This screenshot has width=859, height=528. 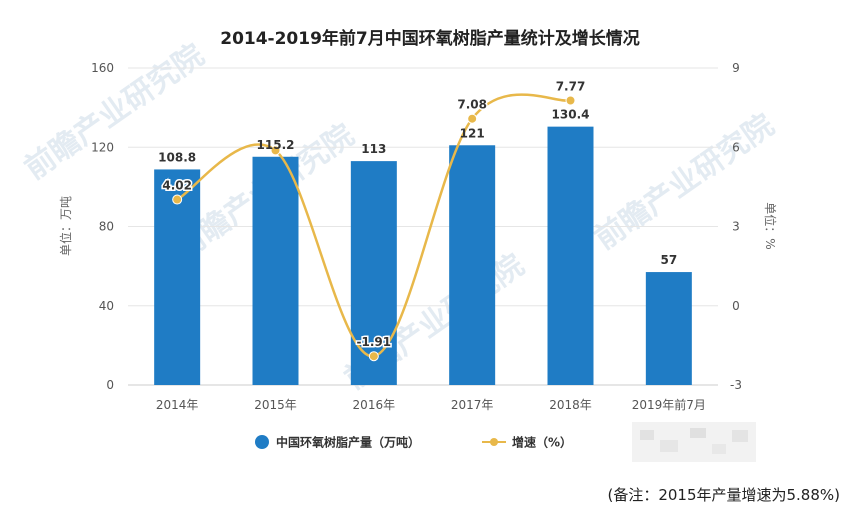 I want to click on y-left-tick-label: 40, so click(x=106, y=306).